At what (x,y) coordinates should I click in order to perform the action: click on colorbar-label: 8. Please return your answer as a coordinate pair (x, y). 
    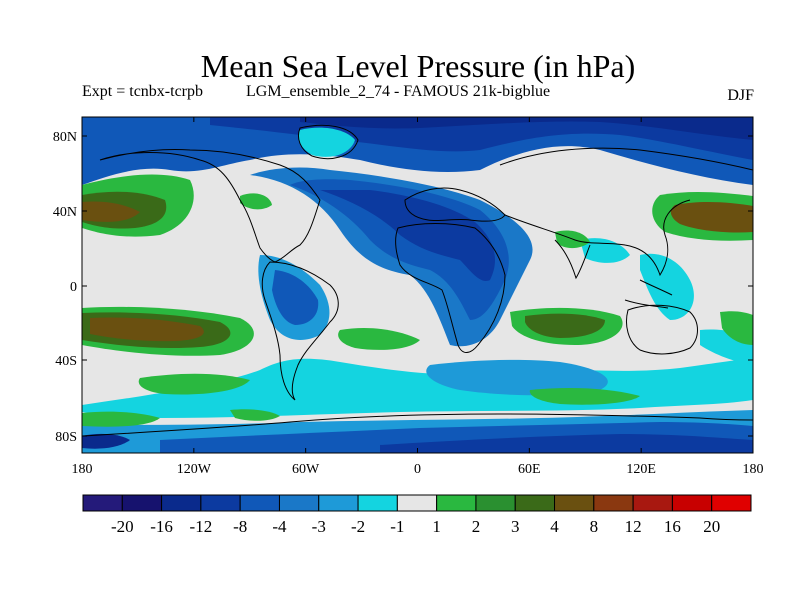
    Looking at the image, I should click on (594, 526).